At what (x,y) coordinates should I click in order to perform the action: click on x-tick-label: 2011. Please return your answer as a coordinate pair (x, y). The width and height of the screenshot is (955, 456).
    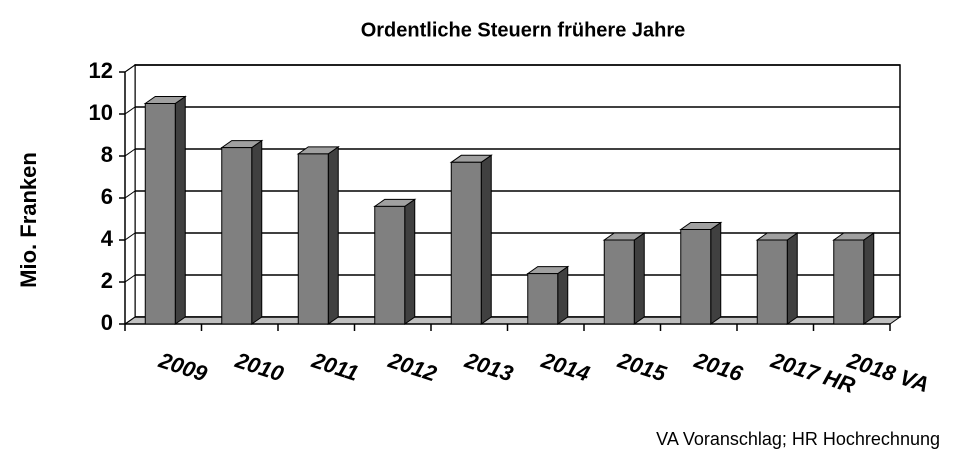
    Looking at the image, I should click on (335, 366).